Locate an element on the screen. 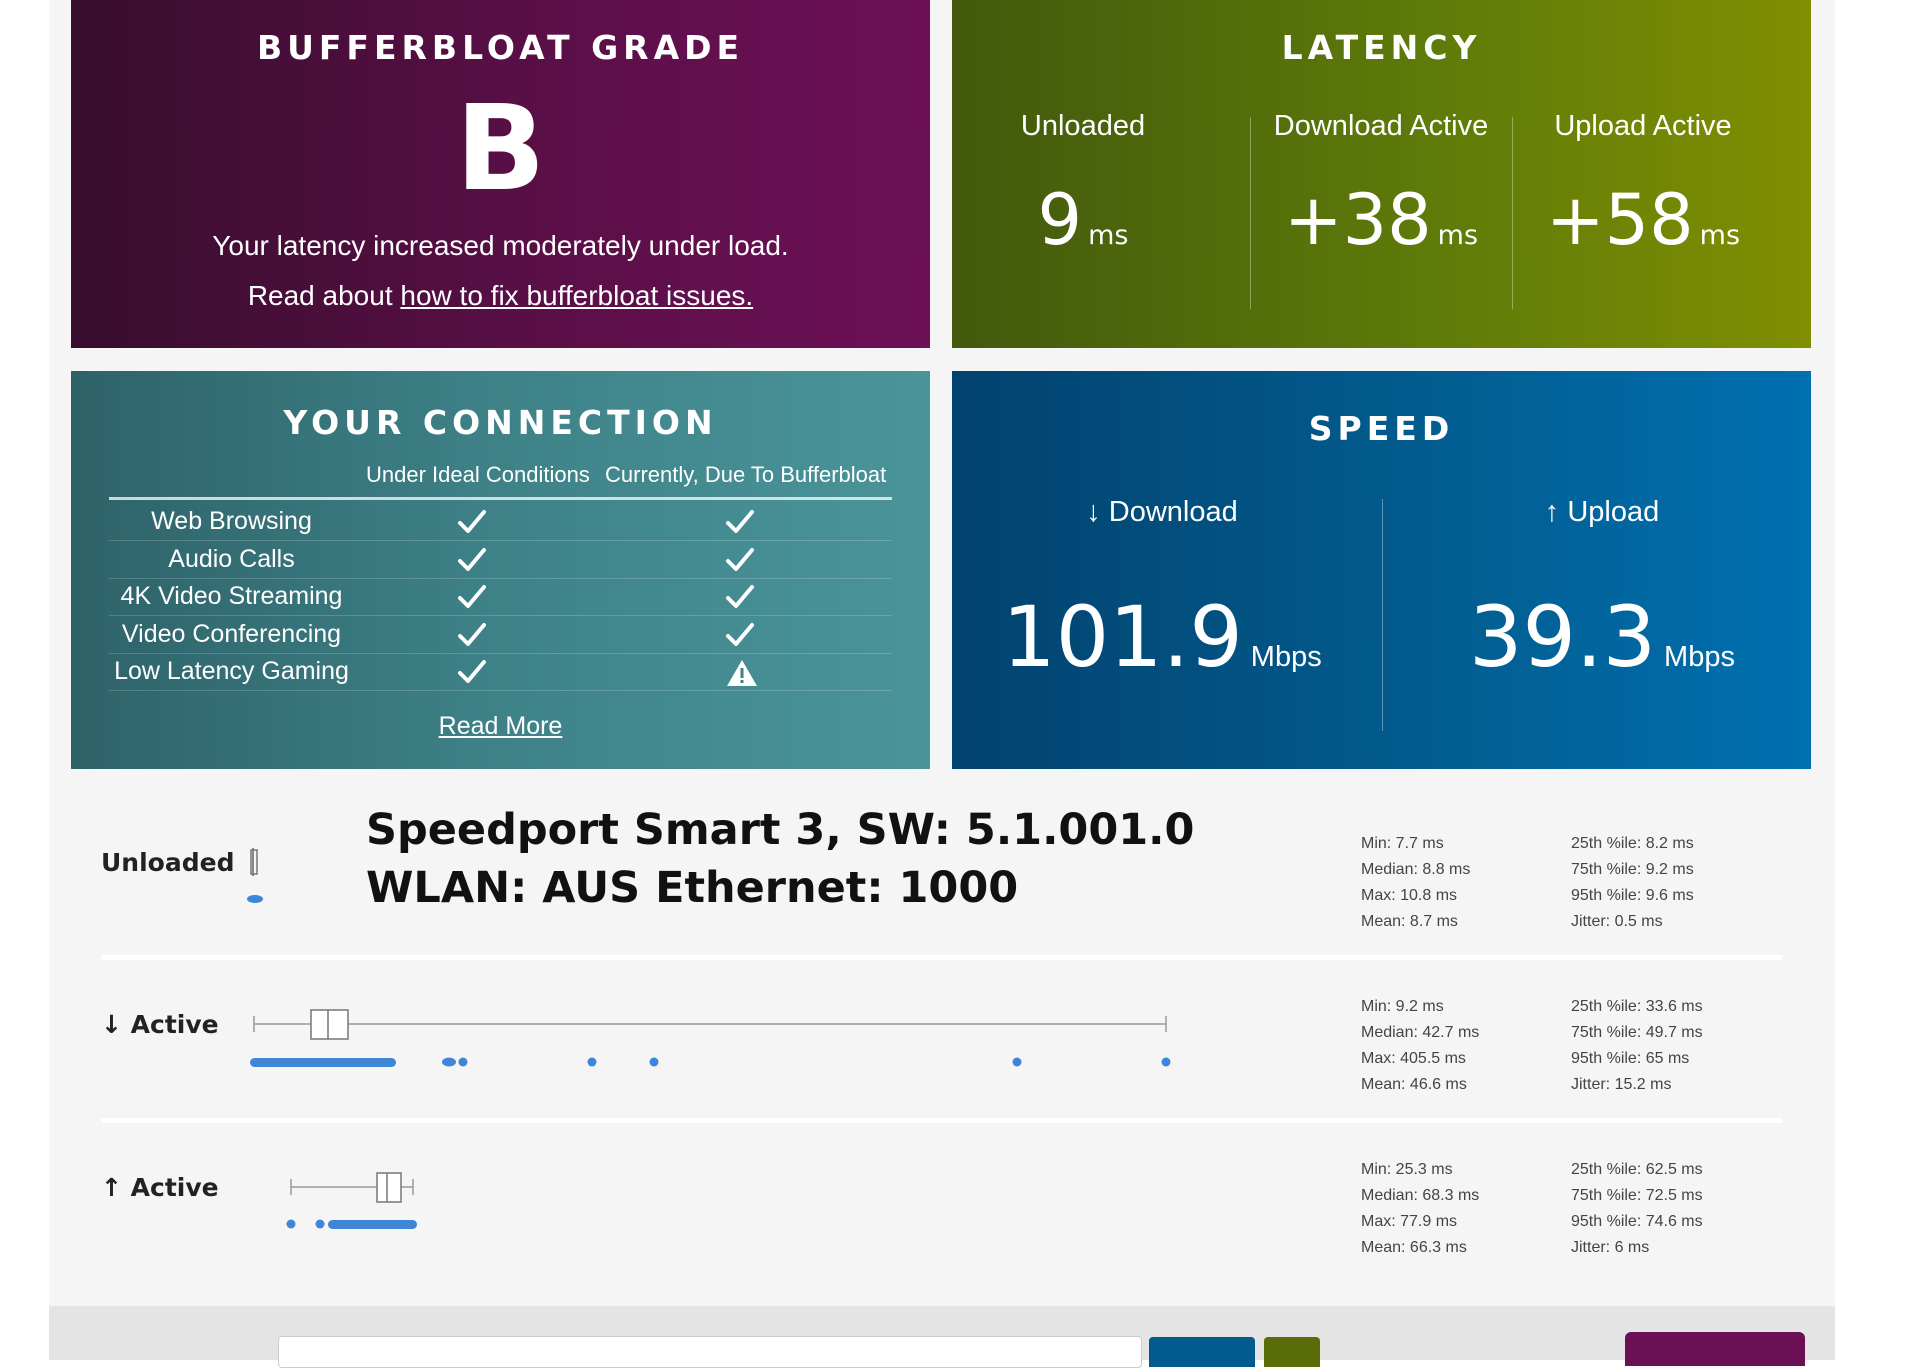 The height and width of the screenshot is (1368, 1929). latency-unloaded-value: 9 ms is located at coordinates (1083, 220).